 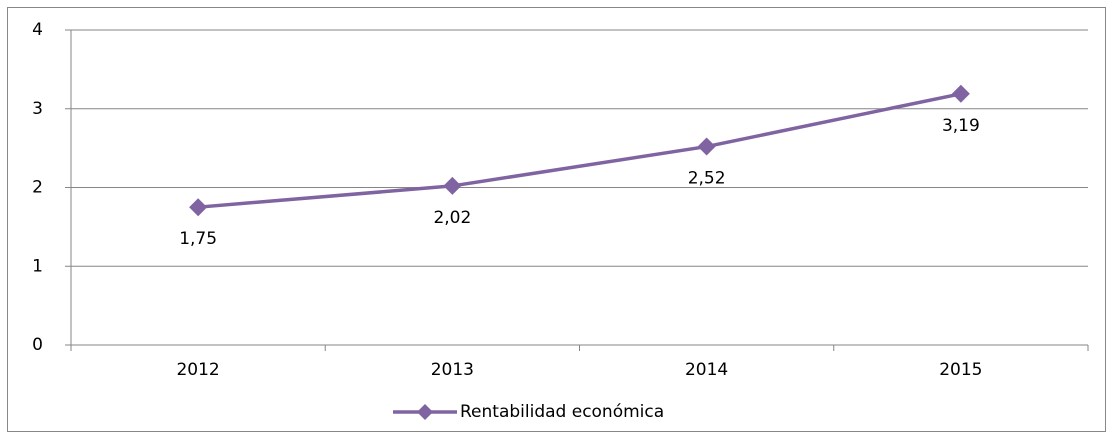 What do you see at coordinates (562, 412) in the screenshot?
I see `legend-label: Rentabilidad económica` at bounding box center [562, 412].